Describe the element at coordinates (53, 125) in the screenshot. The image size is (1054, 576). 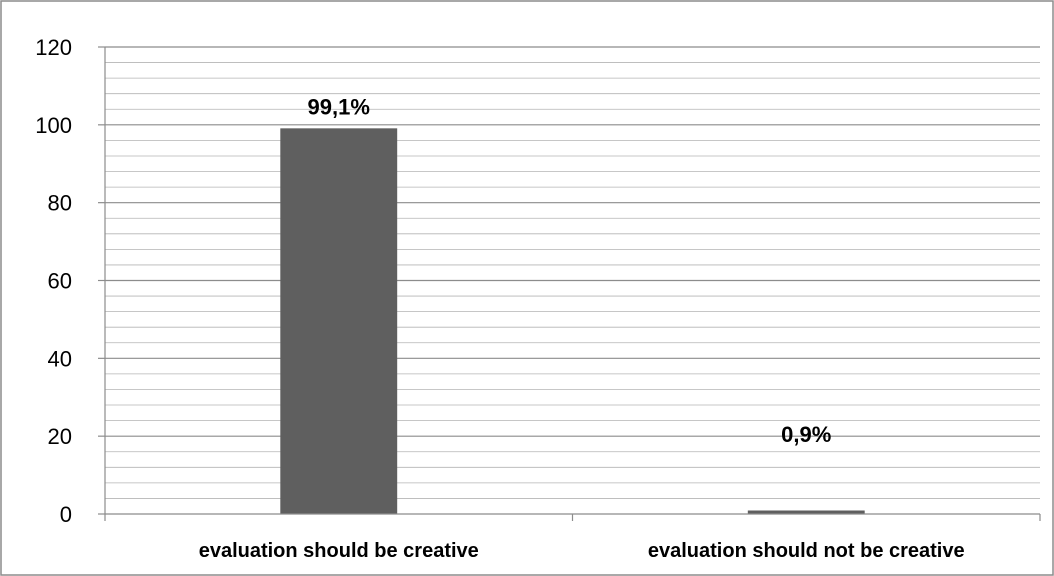
I see `y-tick-label: 100` at that location.